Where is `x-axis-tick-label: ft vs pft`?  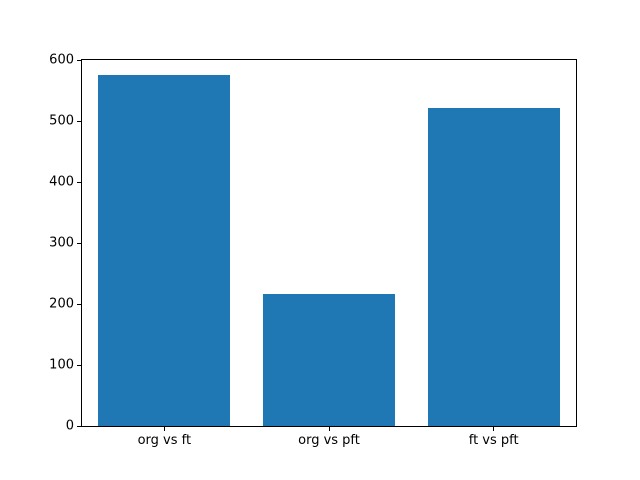 x-axis-tick-label: ft vs pft is located at coordinates (493, 440).